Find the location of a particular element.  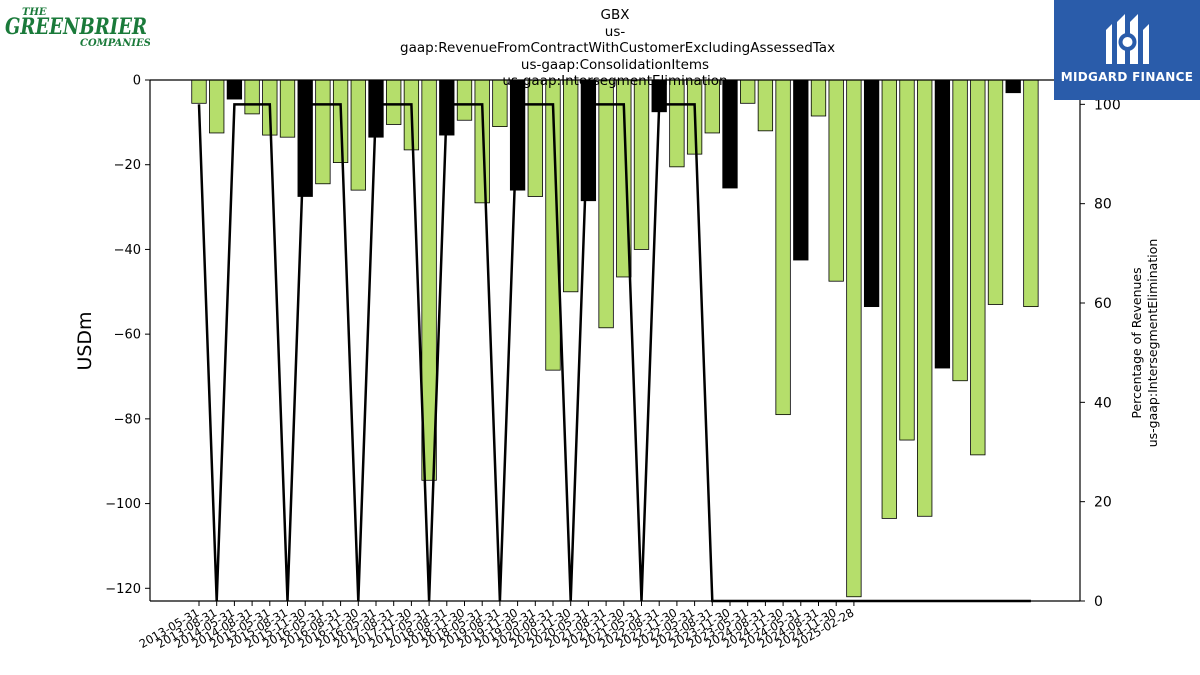

y2-tick-label: 100 is located at coordinates (1107, 105).